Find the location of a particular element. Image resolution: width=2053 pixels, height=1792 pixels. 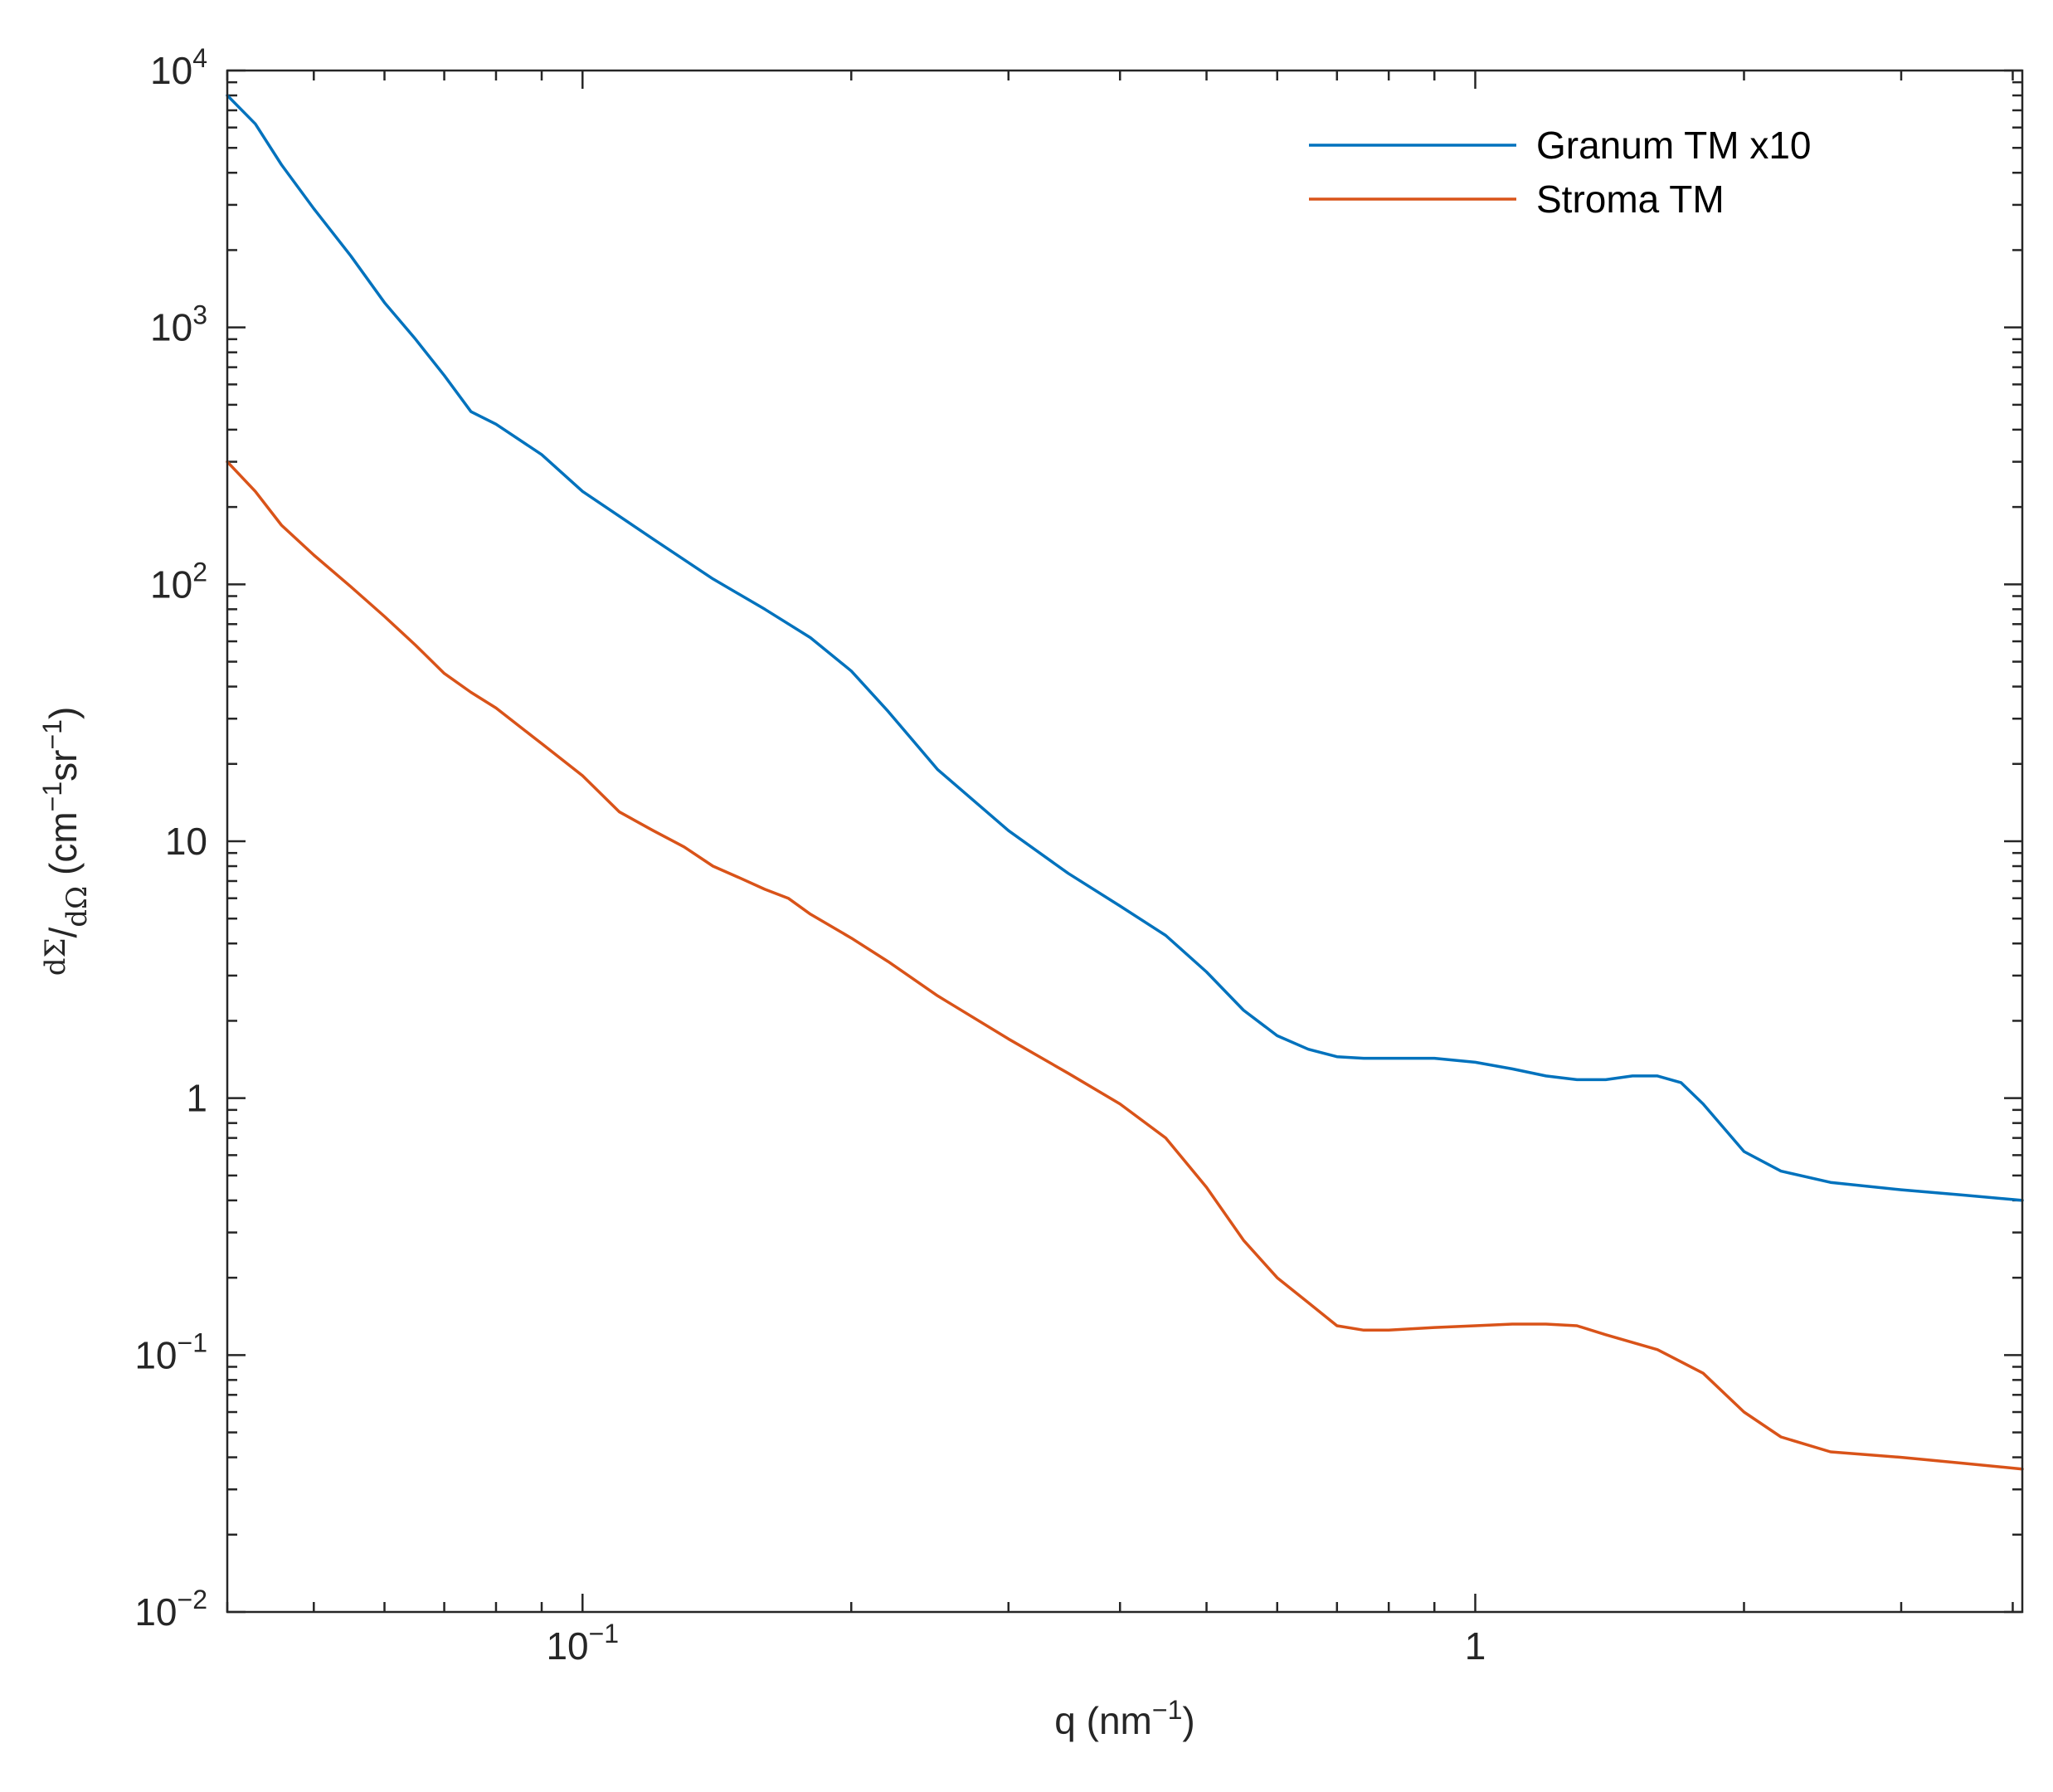

legend-label-stroma: Stroma TM is located at coordinates (1630, 199).